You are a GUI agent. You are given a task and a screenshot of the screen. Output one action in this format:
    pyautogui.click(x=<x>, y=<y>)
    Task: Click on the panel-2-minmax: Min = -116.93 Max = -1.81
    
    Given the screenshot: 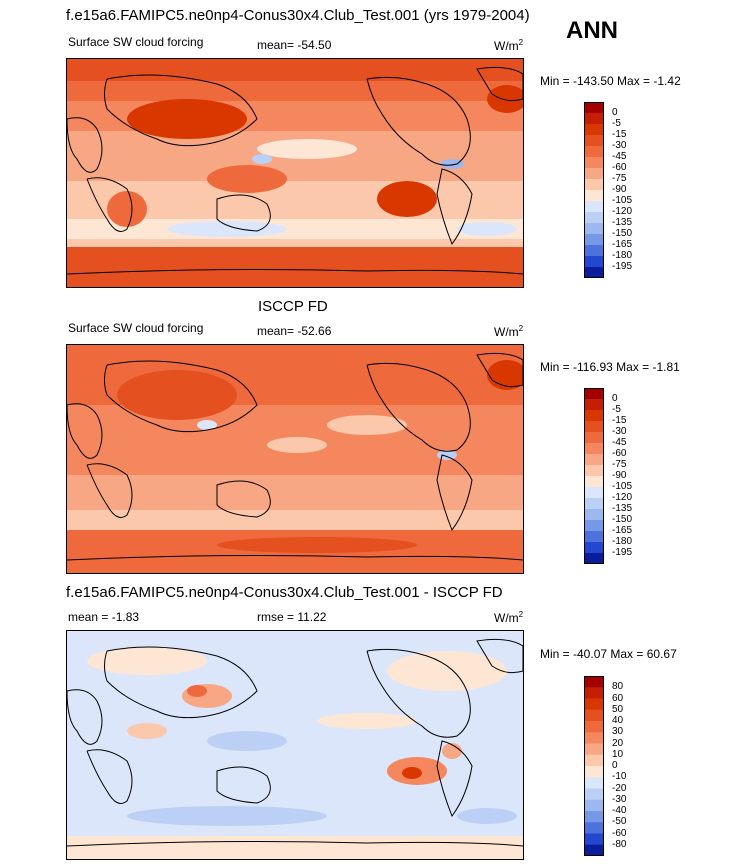 What is the action you would take?
    pyautogui.click(x=610, y=367)
    